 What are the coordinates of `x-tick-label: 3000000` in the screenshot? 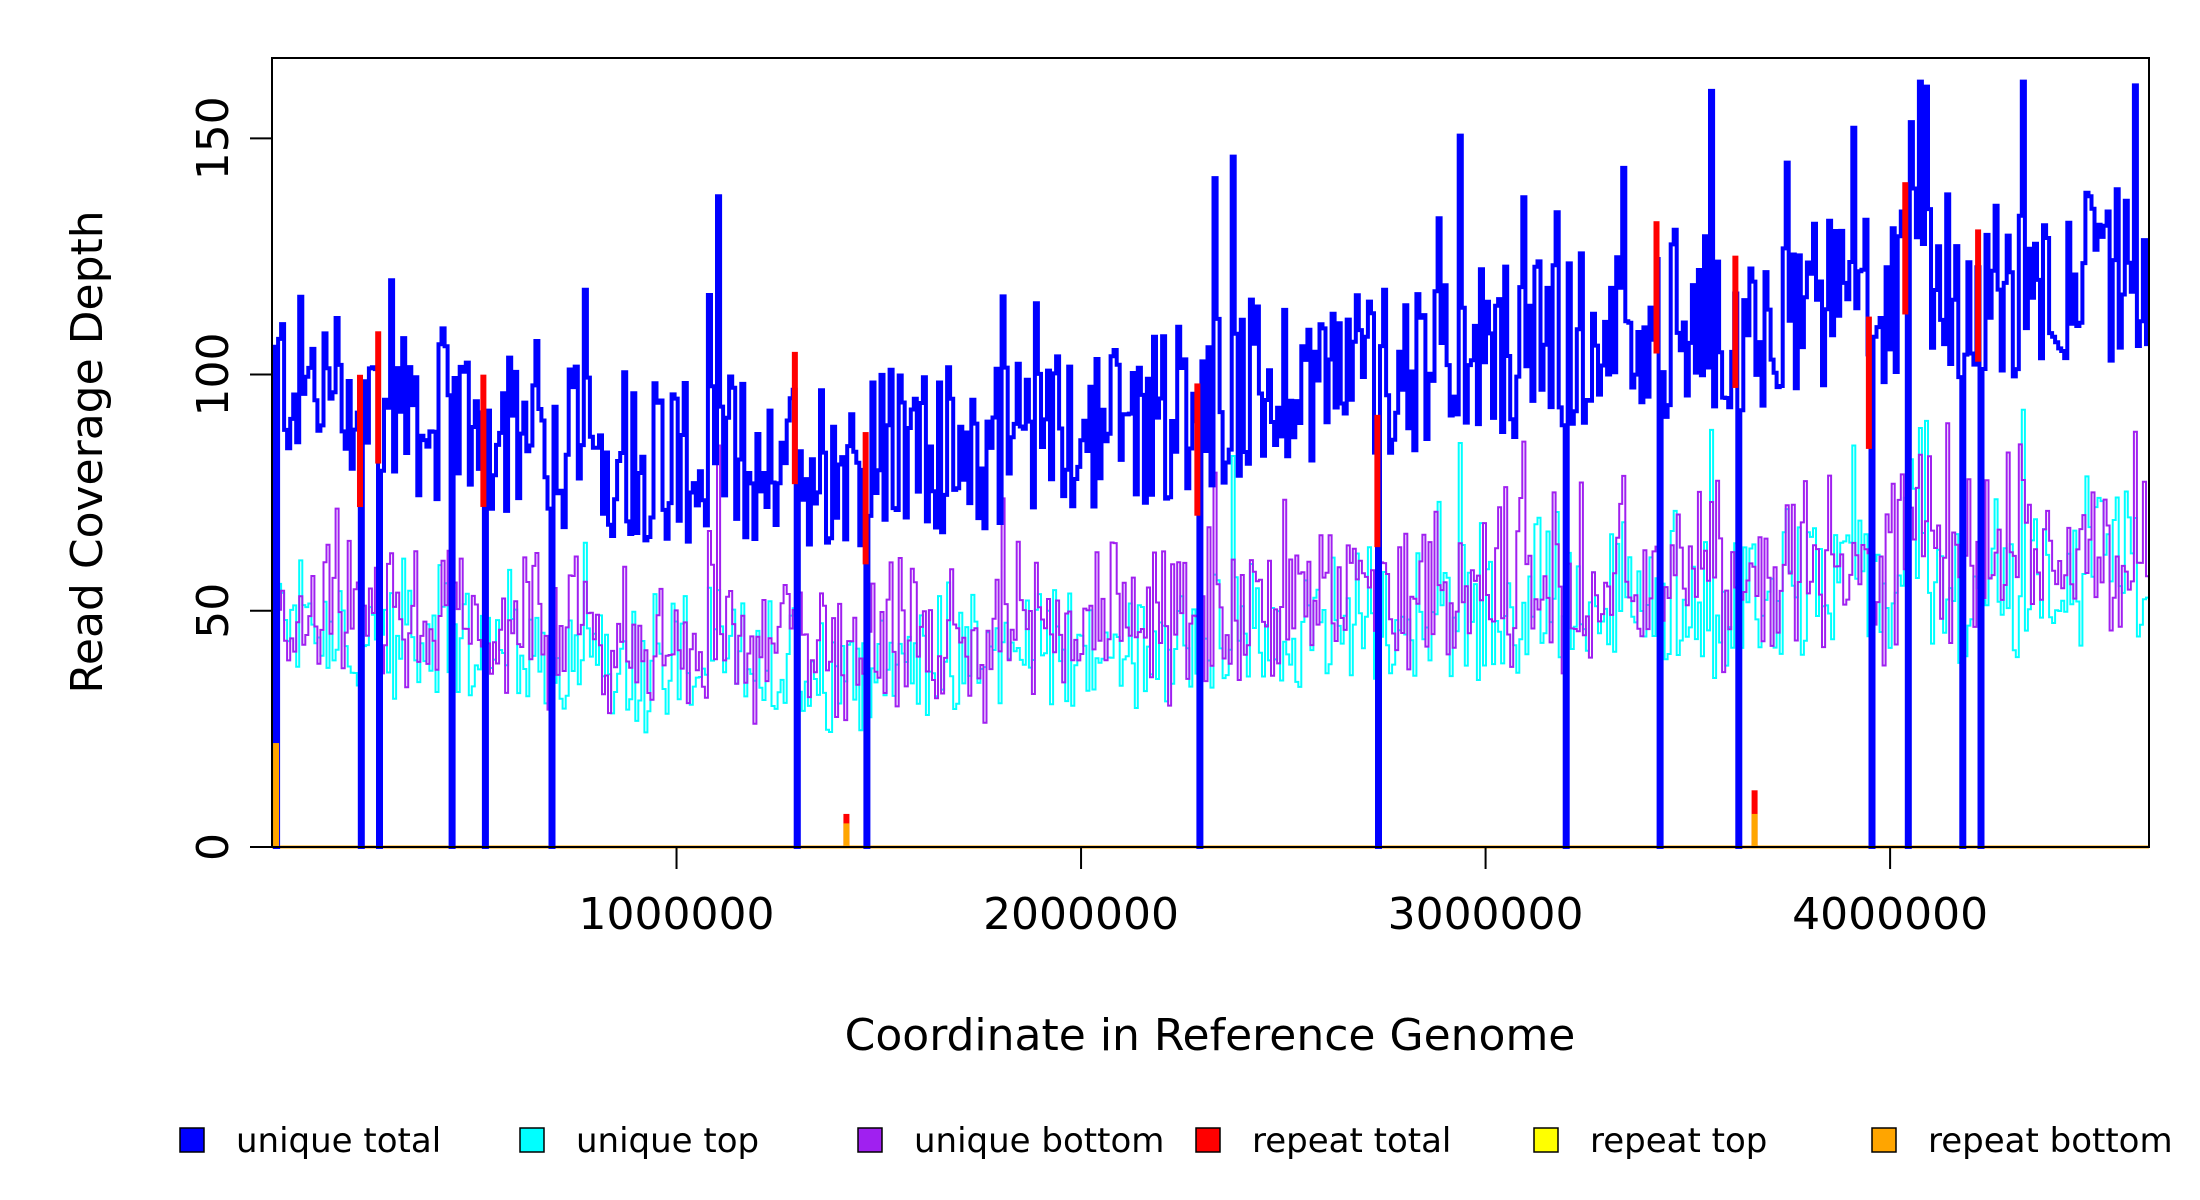 It's located at (1486, 914).